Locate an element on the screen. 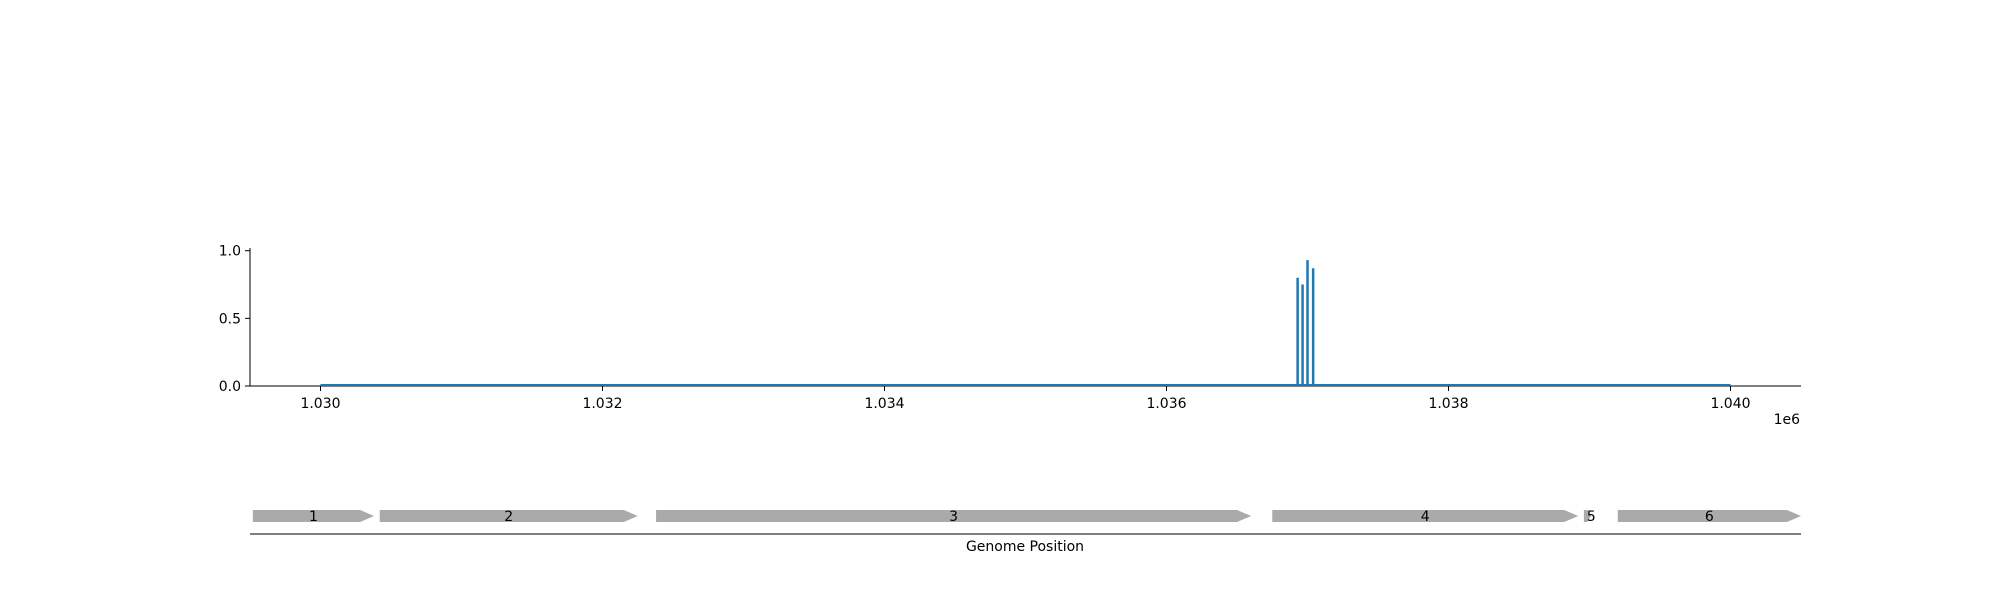 The width and height of the screenshot is (2000, 600). x-tick-label: 1.032 is located at coordinates (602, 404).